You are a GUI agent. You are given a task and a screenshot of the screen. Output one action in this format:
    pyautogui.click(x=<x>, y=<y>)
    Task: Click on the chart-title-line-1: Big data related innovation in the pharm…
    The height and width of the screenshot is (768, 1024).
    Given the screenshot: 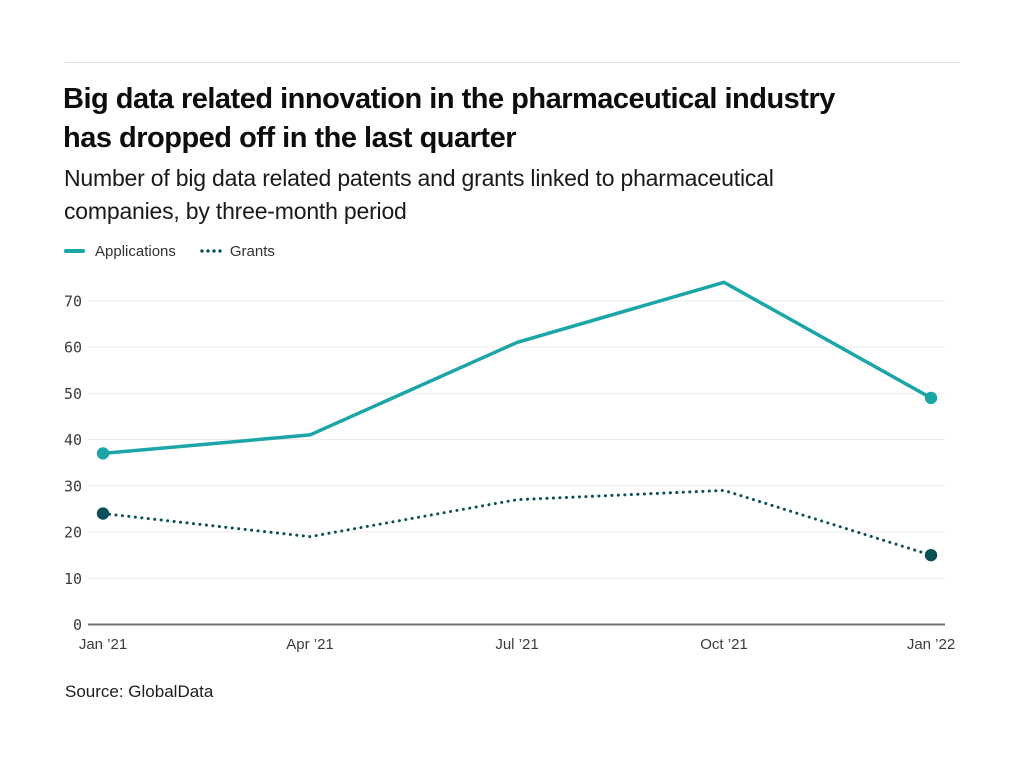 What is the action you would take?
    pyautogui.click(x=449, y=99)
    